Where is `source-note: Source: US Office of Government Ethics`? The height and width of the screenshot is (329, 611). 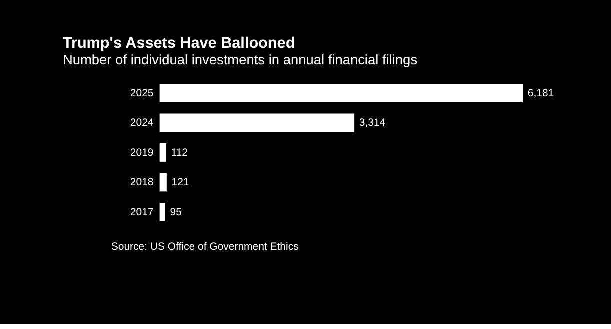
source-note: Source: US Office of Government Ethics is located at coordinates (205, 247).